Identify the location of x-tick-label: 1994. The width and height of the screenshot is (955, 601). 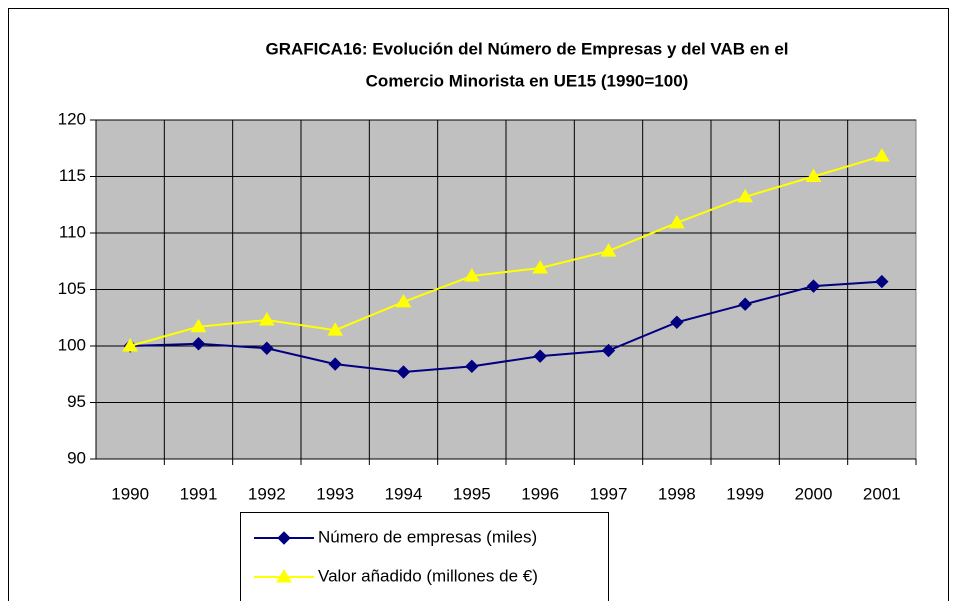
(404, 493).